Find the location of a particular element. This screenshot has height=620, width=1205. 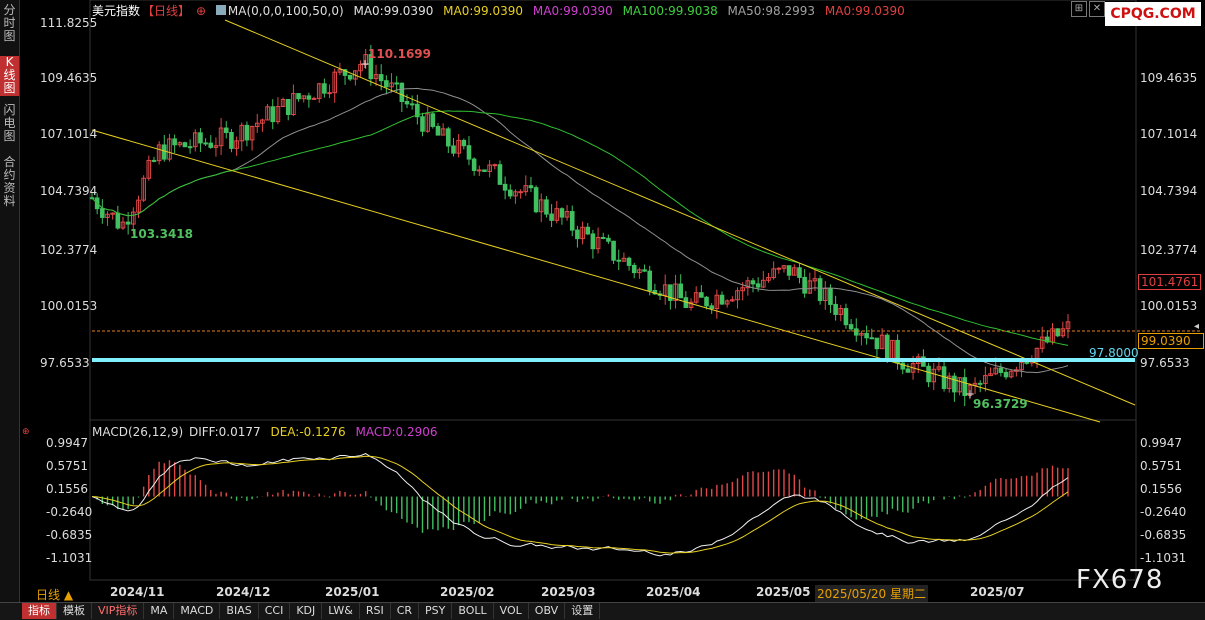

date-label-6: 2025/05 is located at coordinates (783, 592).